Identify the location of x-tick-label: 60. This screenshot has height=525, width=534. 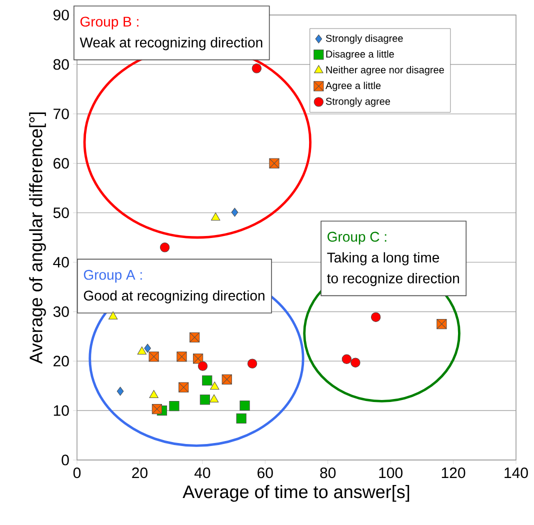
(265, 473).